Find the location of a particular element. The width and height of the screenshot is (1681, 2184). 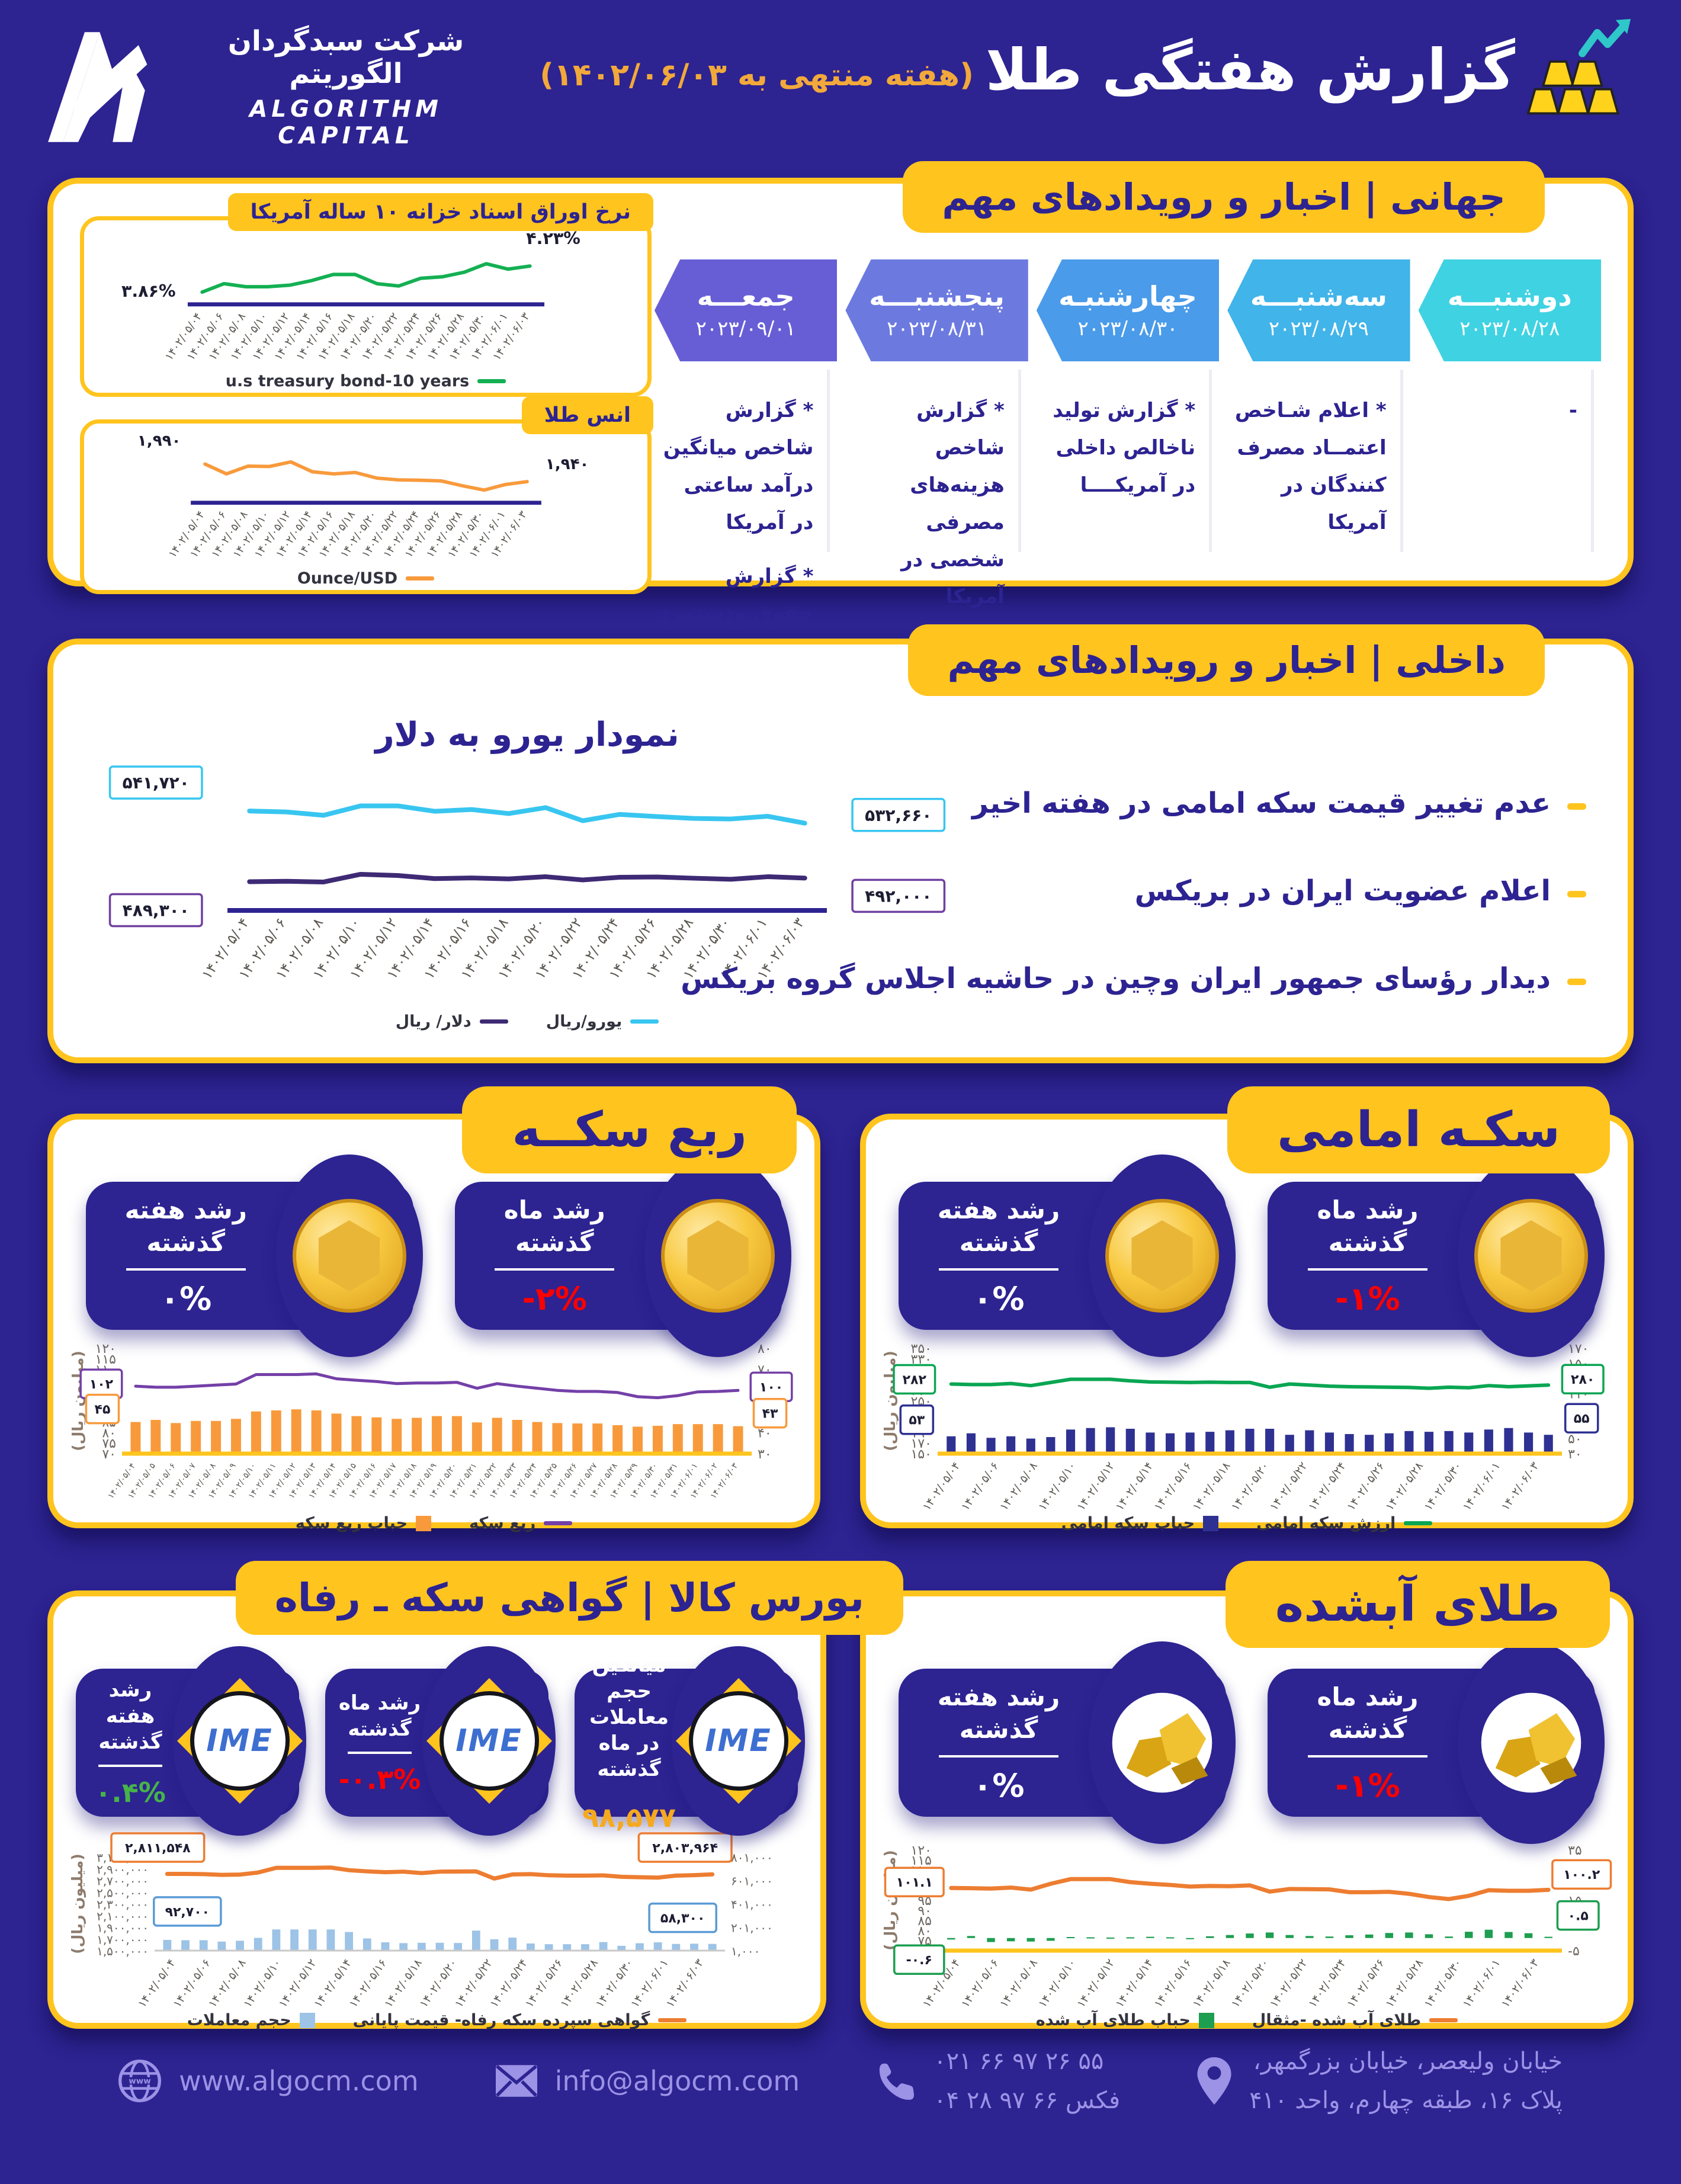

stat-value: ۰% is located at coordinates (999, 1786).